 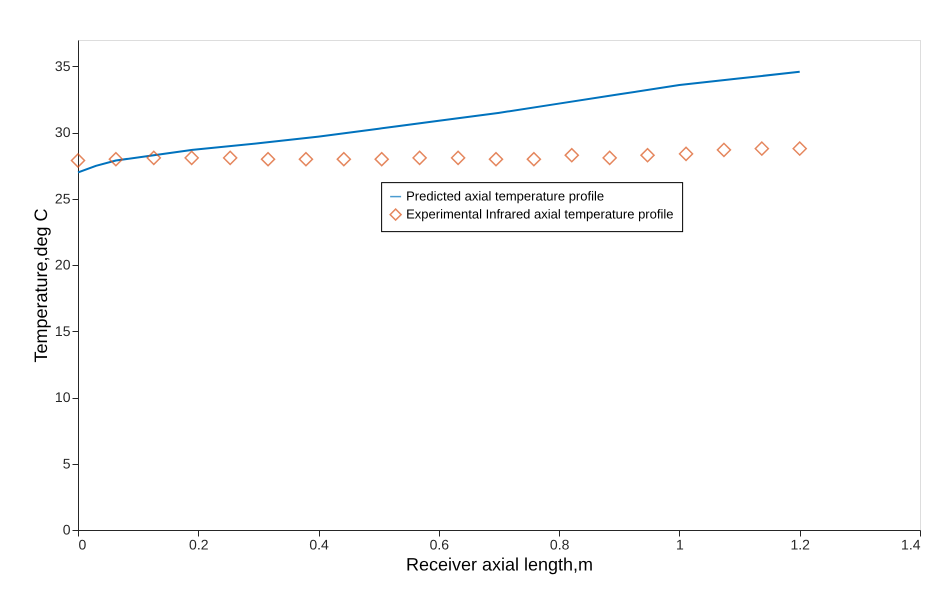 I want to click on line-series, so click(x=439, y=122).